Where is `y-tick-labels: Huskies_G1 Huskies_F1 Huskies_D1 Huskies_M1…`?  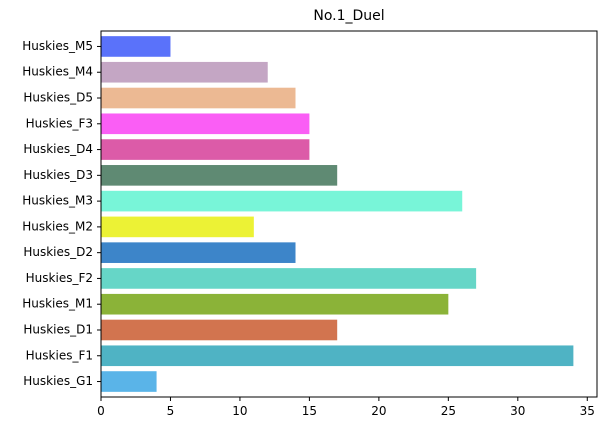
y-tick-labels: Huskies_G1 Huskies_F1 Huskies_D1 Huskies_M1… is located at coordinates (61, 213).